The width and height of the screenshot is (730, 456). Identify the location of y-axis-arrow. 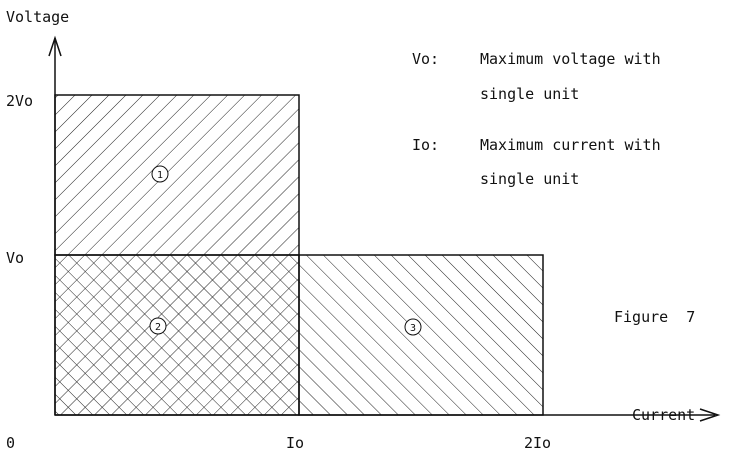
(55, 46).